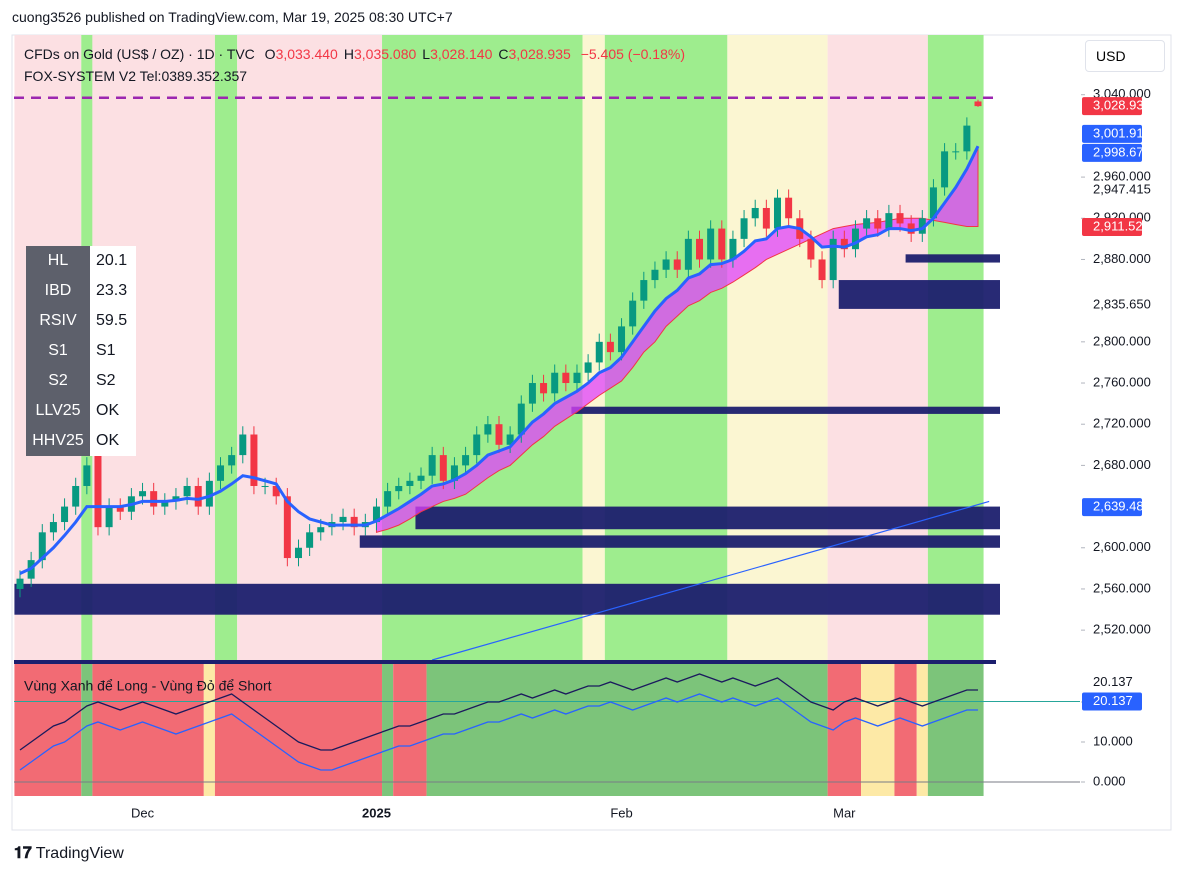 Image resolution: width=1184 pixels, height=876 pixels. Describe the element at coordinates (503, 54) in the screenshot. I see `ohlc-key: C` at that location.